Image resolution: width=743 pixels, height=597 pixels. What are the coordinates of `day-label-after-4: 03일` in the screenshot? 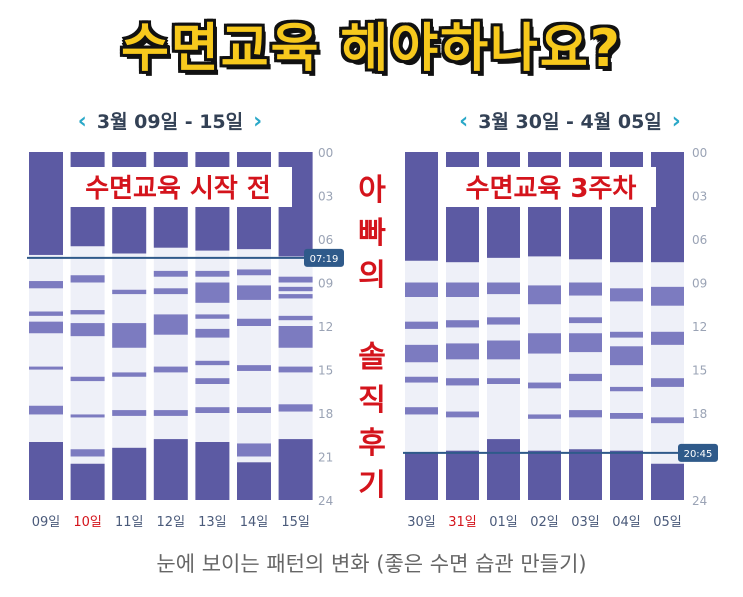 It's located at (585, 522).